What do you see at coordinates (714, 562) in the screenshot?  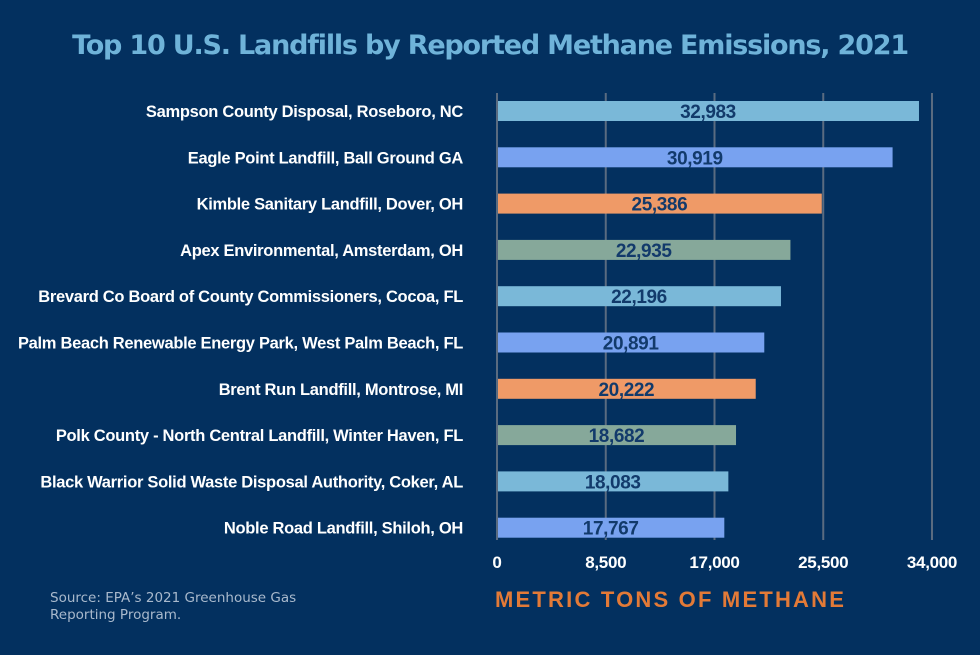 I see `x-tick-label: 17,000` at bounding box center [714, 562].